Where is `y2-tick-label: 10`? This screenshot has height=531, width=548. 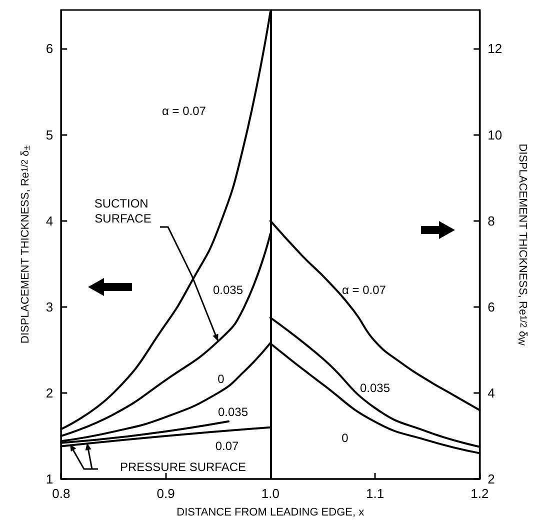 y2-tick-label: 10 is located at coordinates (495, 134).